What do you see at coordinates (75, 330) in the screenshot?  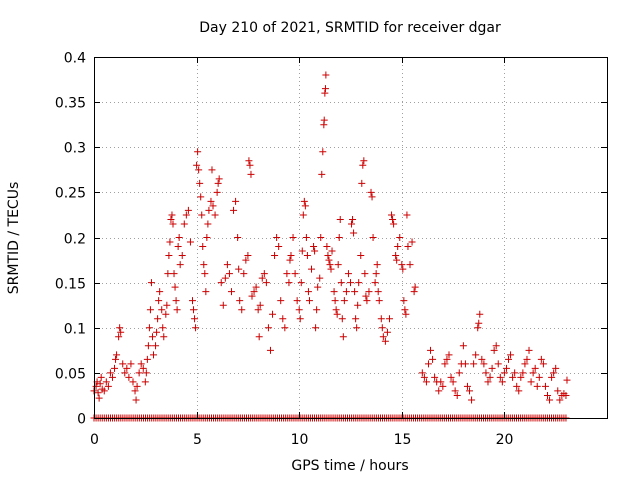 I see `y-tick-label: 0.1` at bounding box center [75, 330].